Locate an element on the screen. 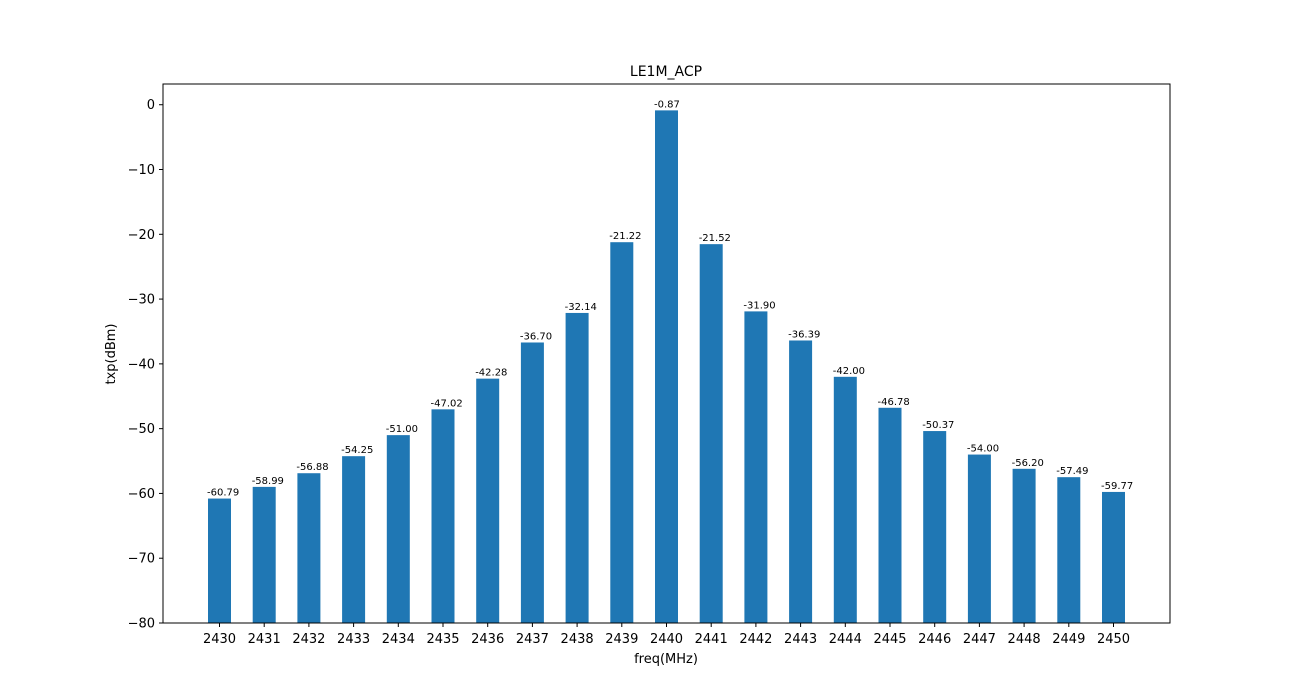 The image size is (1300, 700). data-label-2440: -0.87 is located at coordinates (667, 104).